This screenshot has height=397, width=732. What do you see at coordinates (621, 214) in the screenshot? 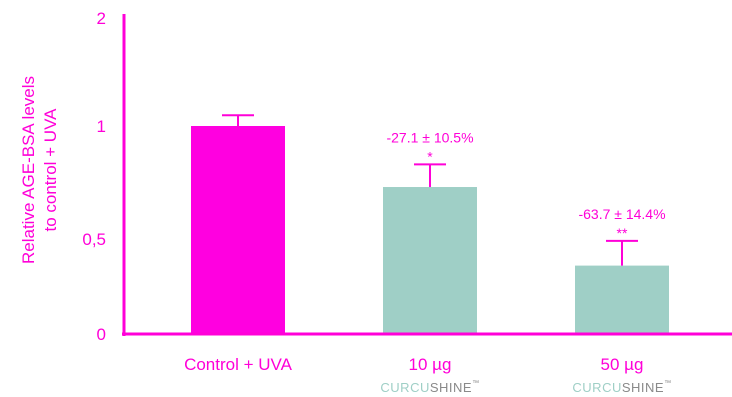
I see `annotation-change-3: -63.7 ± 14.4%` at bounding box center [621, 214].